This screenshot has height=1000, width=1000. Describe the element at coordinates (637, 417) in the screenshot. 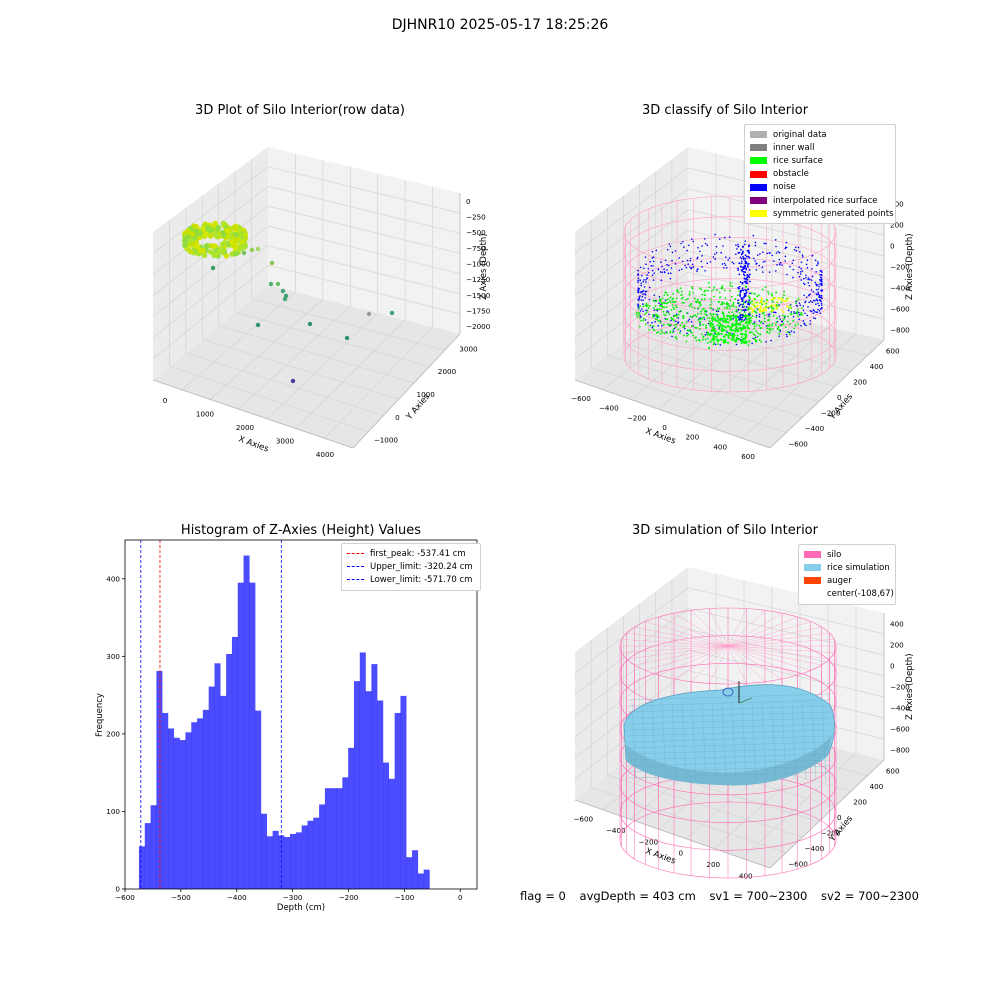

I see `classify-x-tick-label: −200` at that location.